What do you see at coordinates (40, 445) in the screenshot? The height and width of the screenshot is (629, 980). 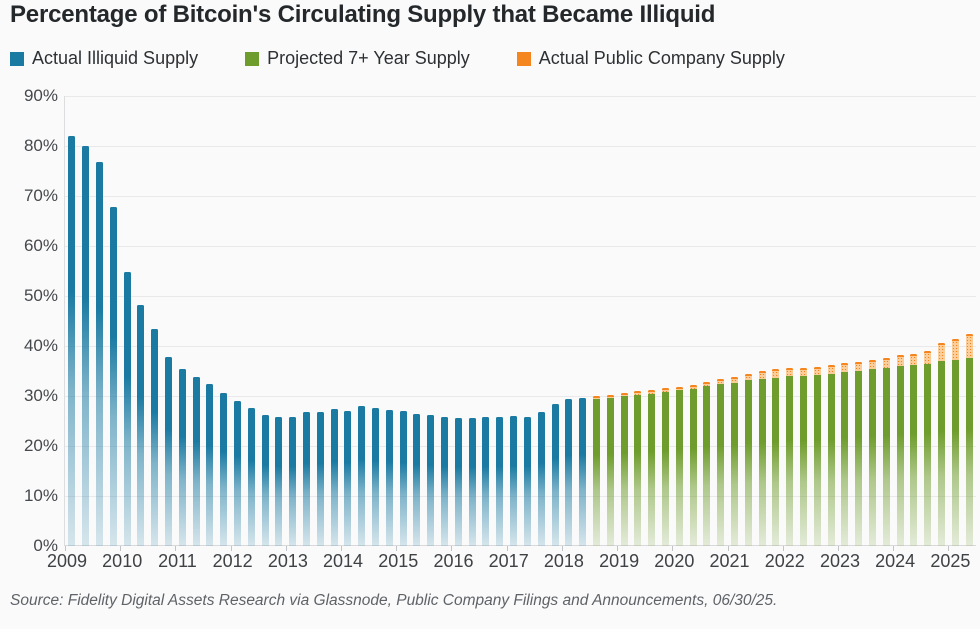 I see `y-axis-label-20: 20%` at bounding box center [40, 445].